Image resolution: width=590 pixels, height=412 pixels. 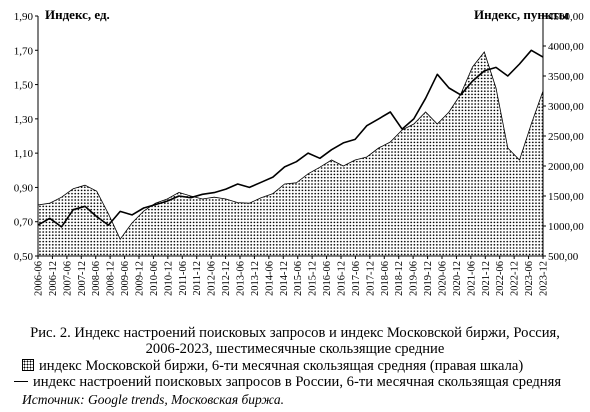 What do you see at coordinates (77, 14) in the screenshot?
I see `left-axis-title: Индекс, ед.` at bounding box center [77, 14].